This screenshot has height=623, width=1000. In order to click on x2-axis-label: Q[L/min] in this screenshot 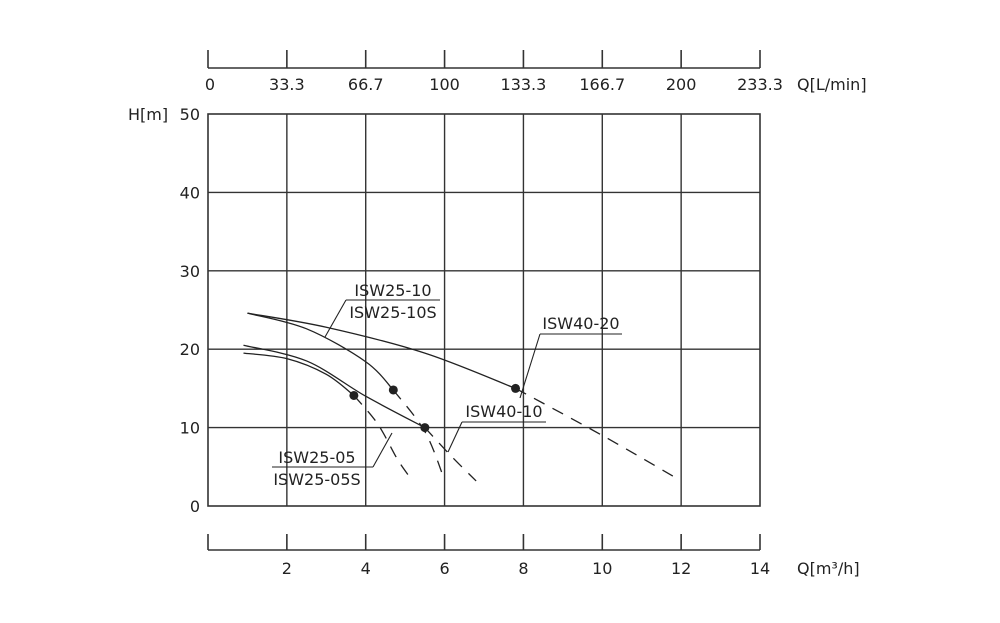, I will do `click(832, 84)`.